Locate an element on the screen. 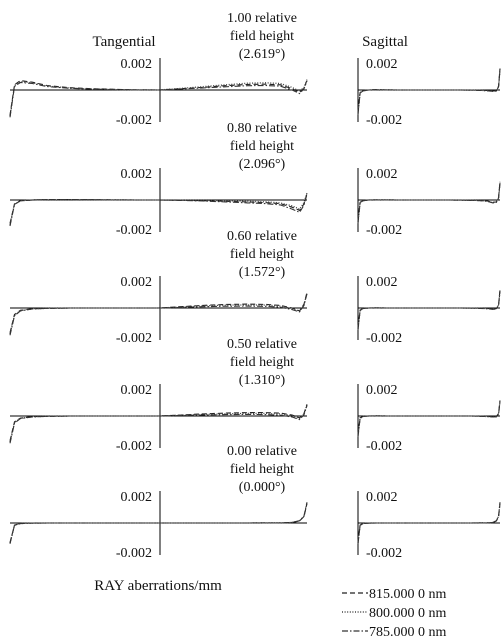 This screenshot has height=641, width=502. field-title-line: (1.572°) is located at coordinates (262, 272).